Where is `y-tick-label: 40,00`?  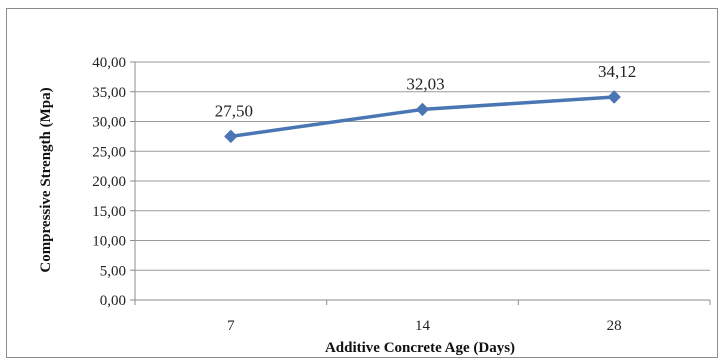
y-tick-label: 40,00 is located at coordinates (109, 63).